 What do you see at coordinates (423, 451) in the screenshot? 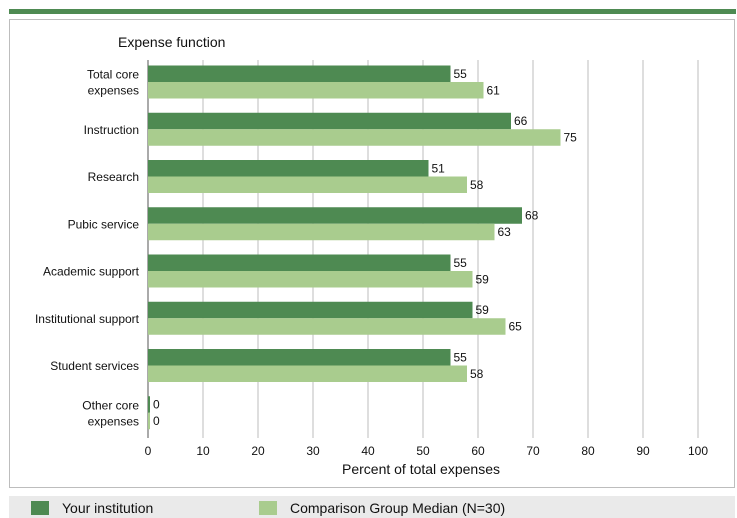
I see `x-tick-label: 50` at bounding box center [423, 451].